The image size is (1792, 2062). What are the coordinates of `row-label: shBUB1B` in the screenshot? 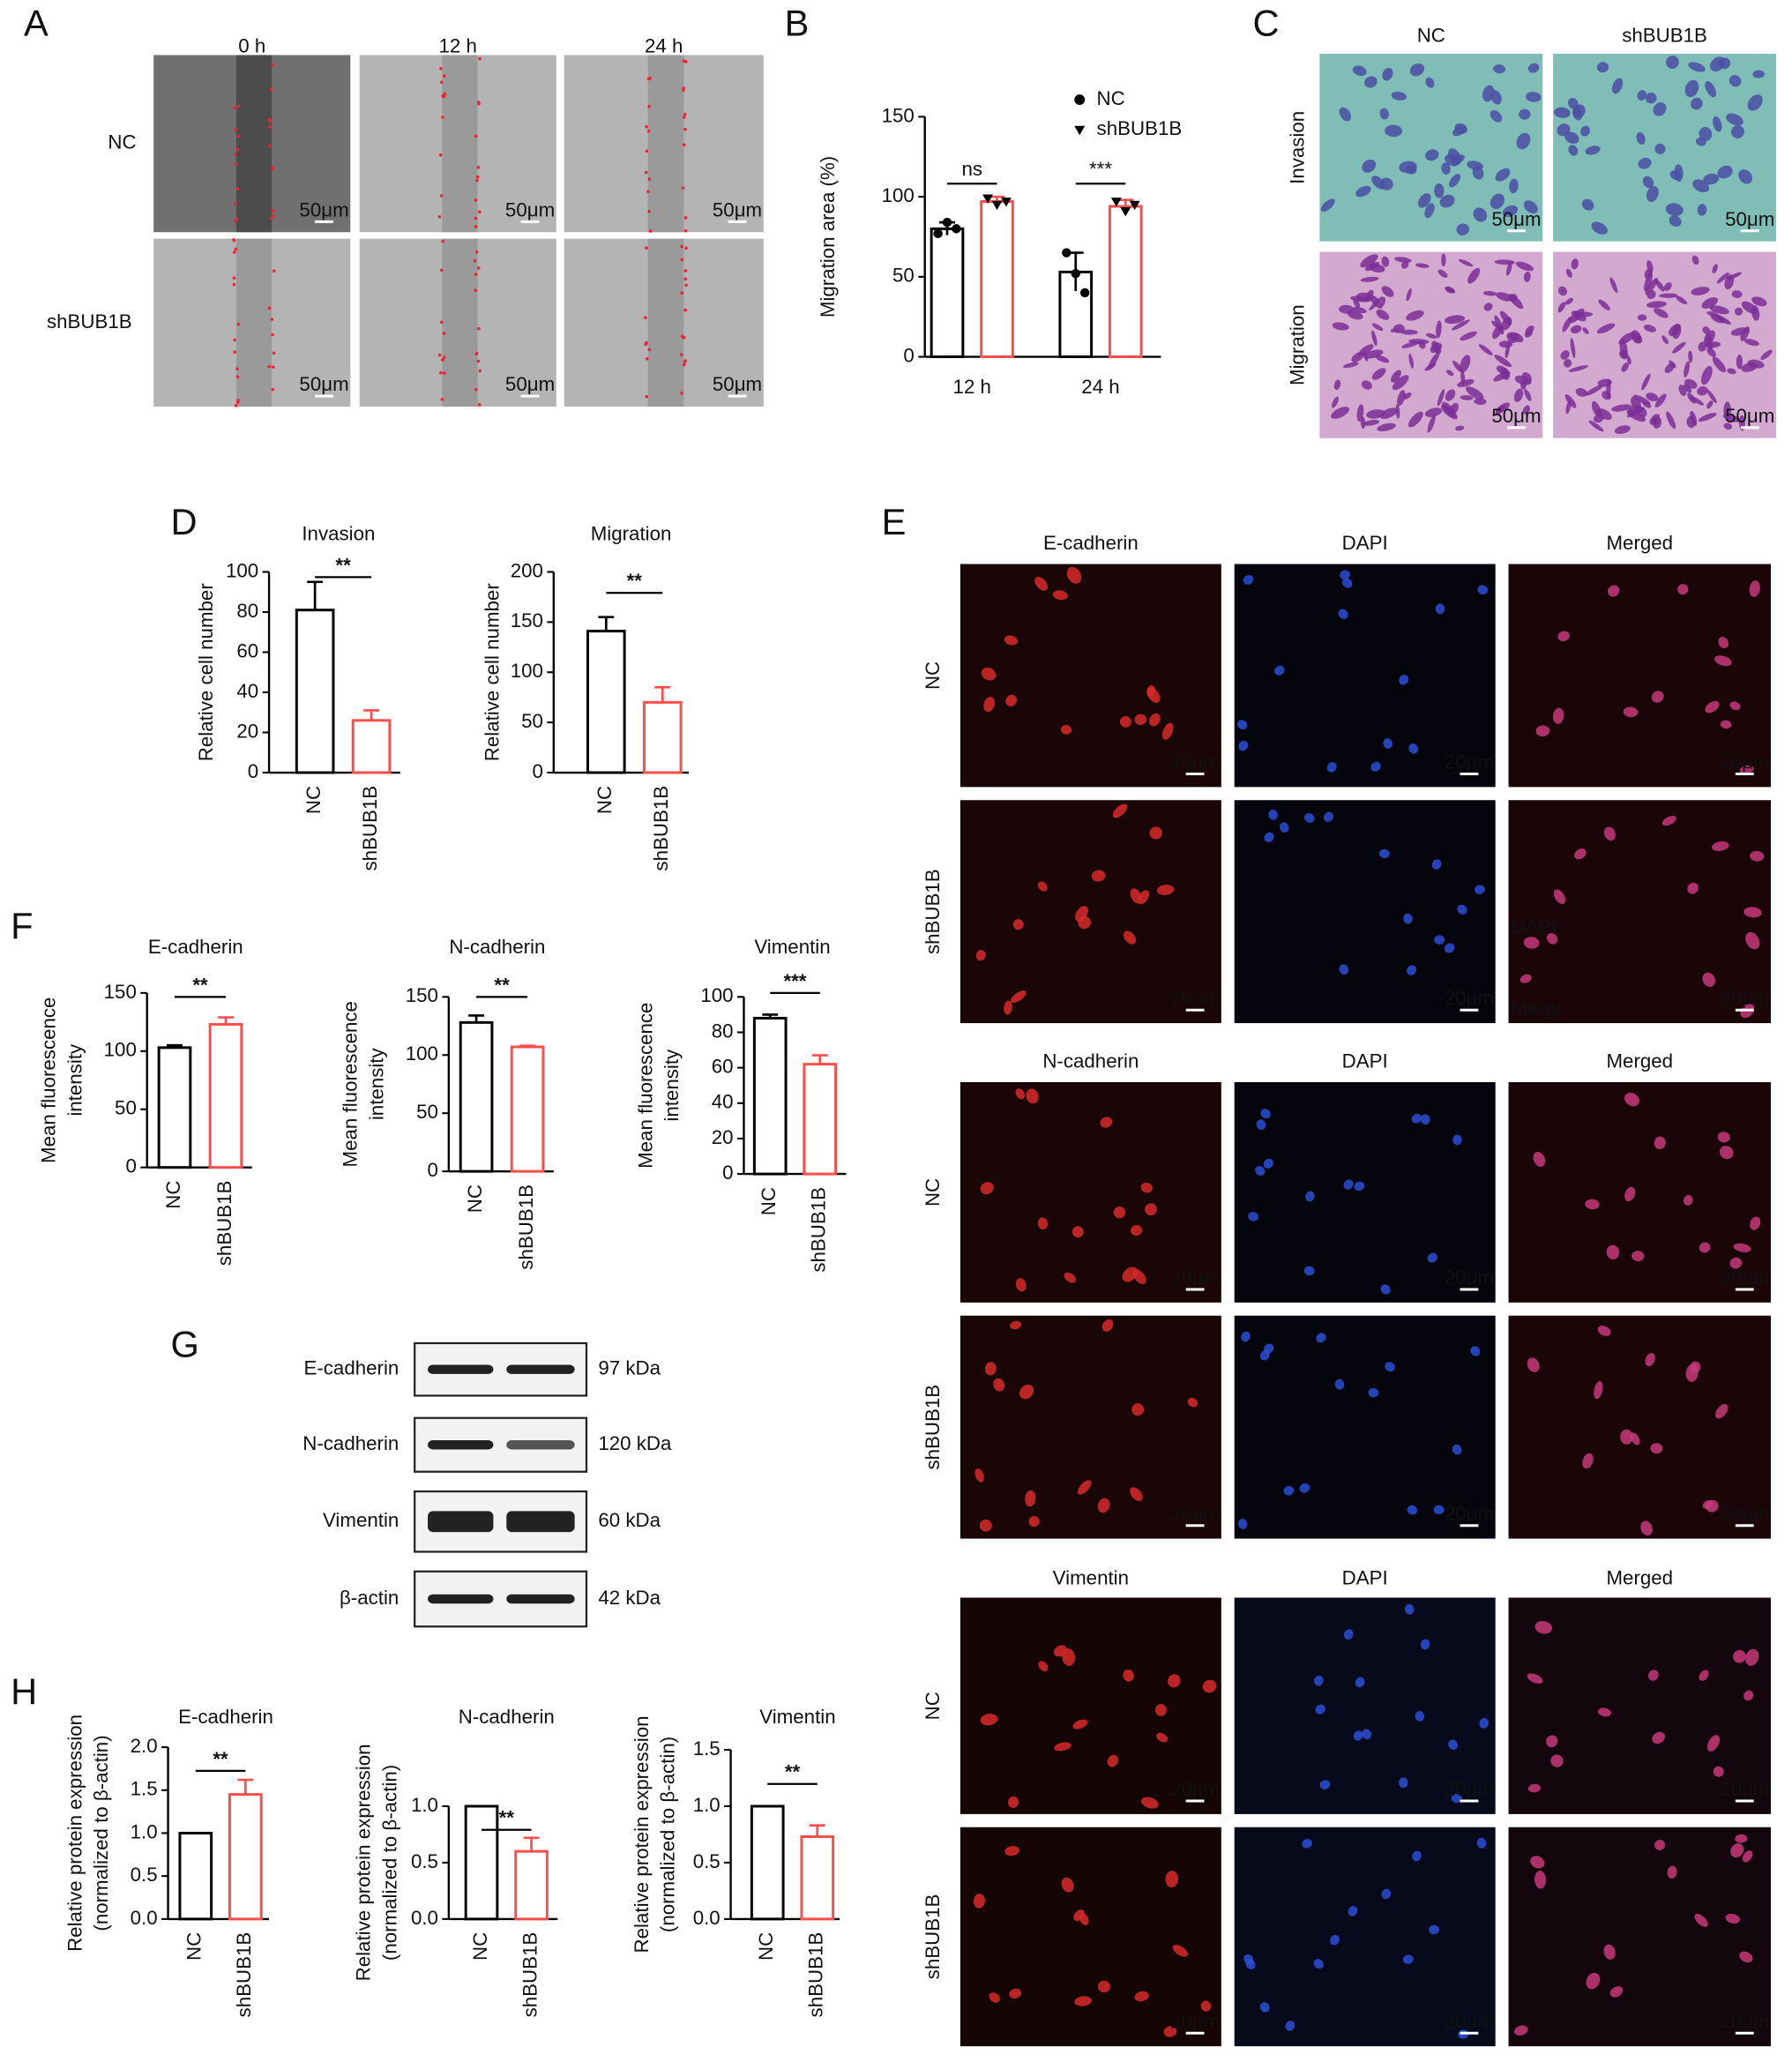 It's located at (89, 321).